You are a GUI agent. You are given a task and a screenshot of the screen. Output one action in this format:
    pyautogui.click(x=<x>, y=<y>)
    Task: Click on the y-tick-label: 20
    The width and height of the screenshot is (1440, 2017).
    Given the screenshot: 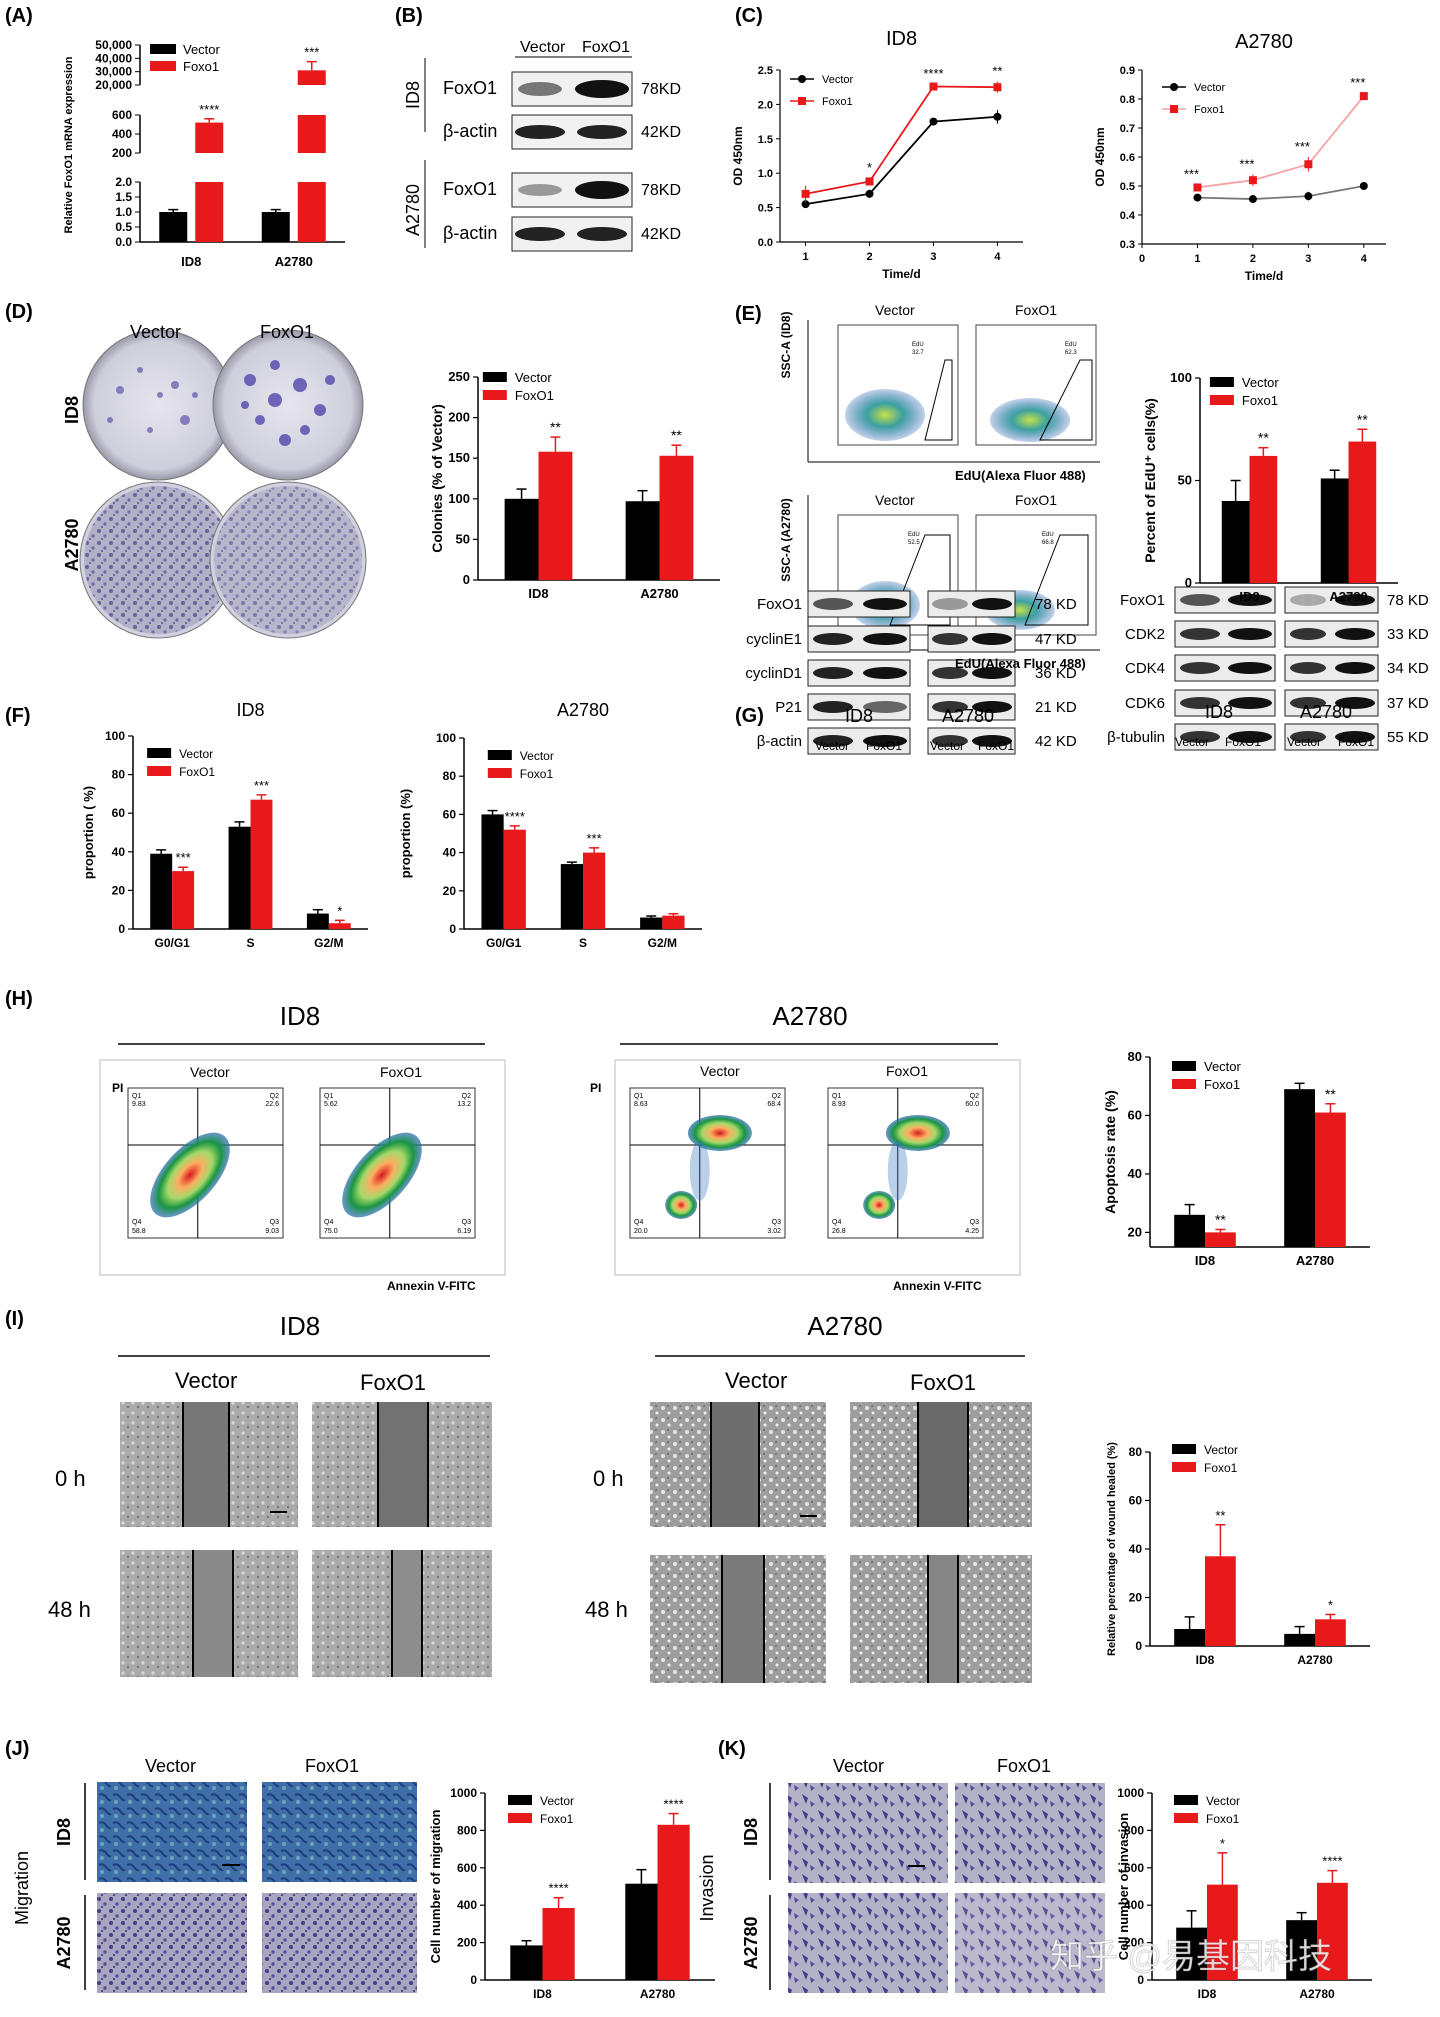 What is the action you would take?
    pyautogui.click(x=1136, y=1598)
    